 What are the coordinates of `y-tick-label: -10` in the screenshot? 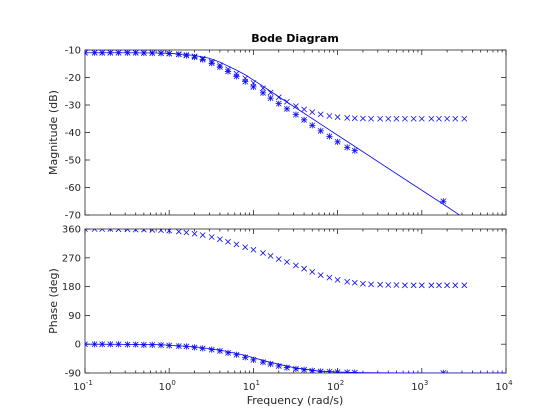 It's located at (73, 51).